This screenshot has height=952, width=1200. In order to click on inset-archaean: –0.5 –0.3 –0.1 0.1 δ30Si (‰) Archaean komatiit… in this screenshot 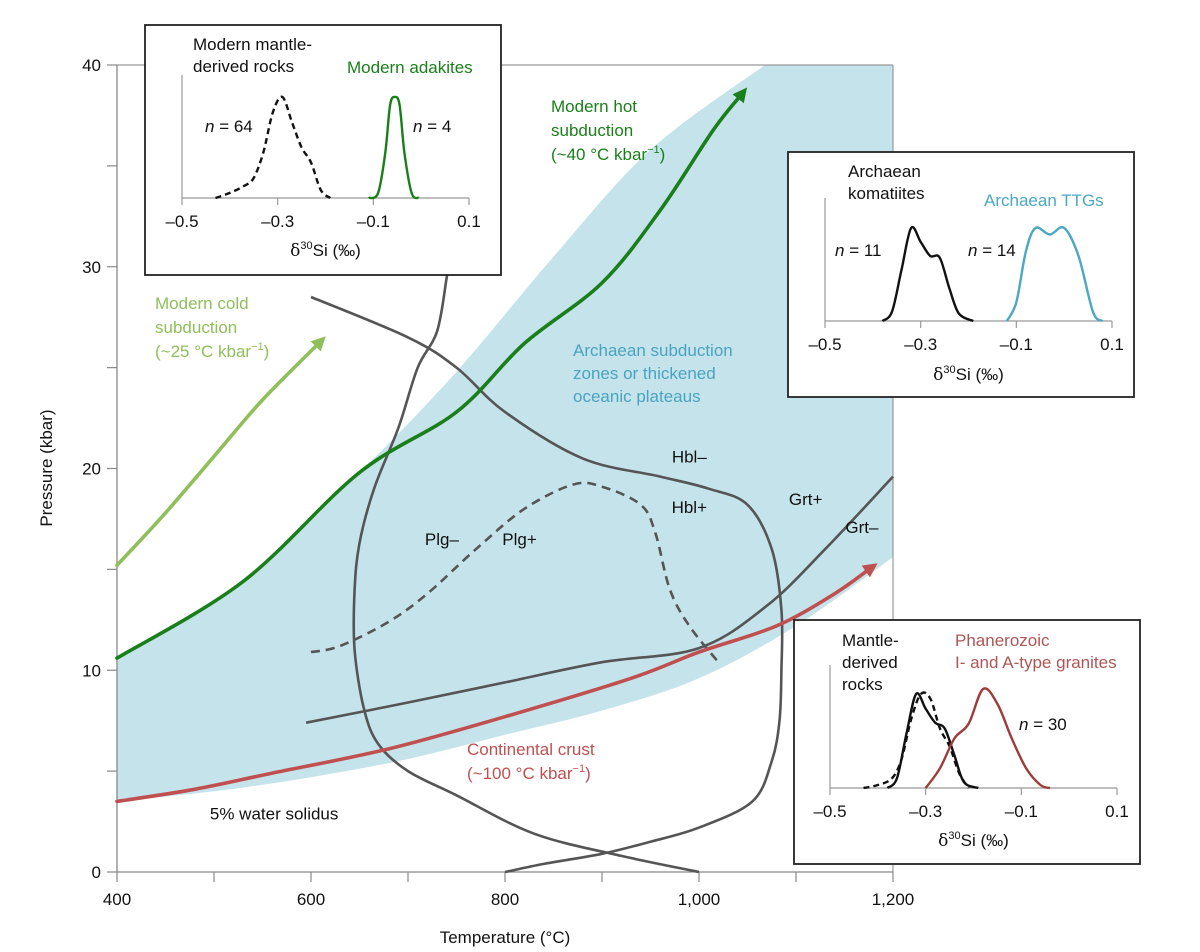, I will do `click(961, 274)`.